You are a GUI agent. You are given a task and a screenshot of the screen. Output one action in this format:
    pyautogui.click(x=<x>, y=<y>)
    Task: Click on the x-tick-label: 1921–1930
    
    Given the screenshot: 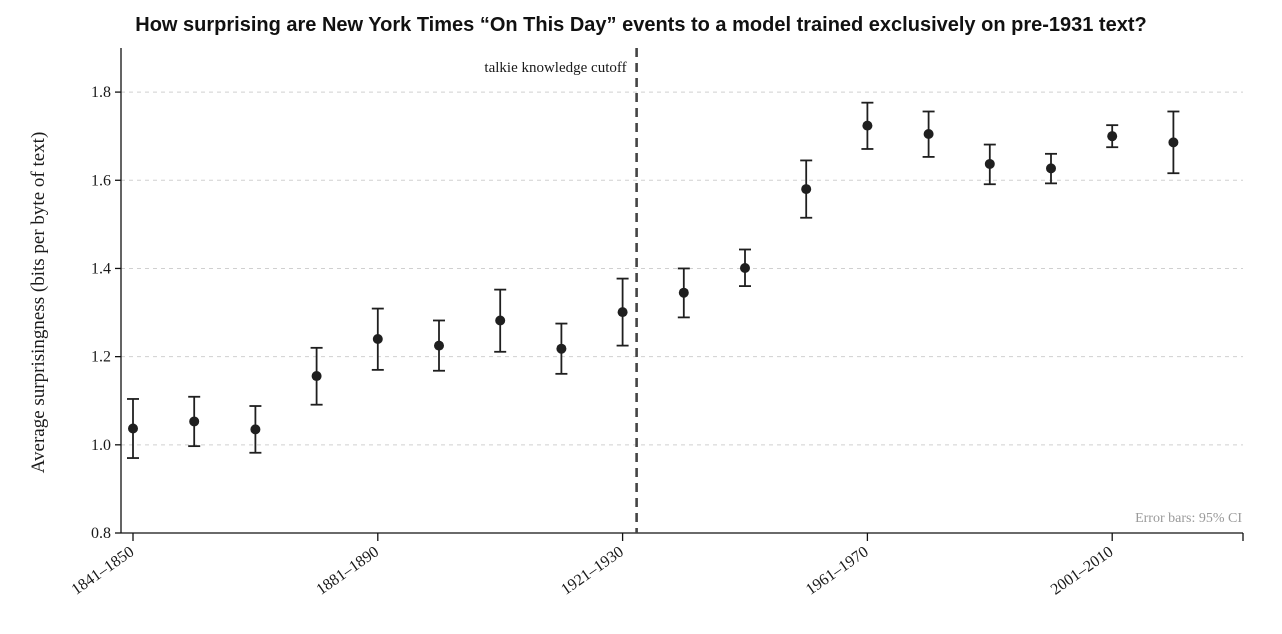 What is the action you would take?
    pyautogui.click(x=592, y=570)
    